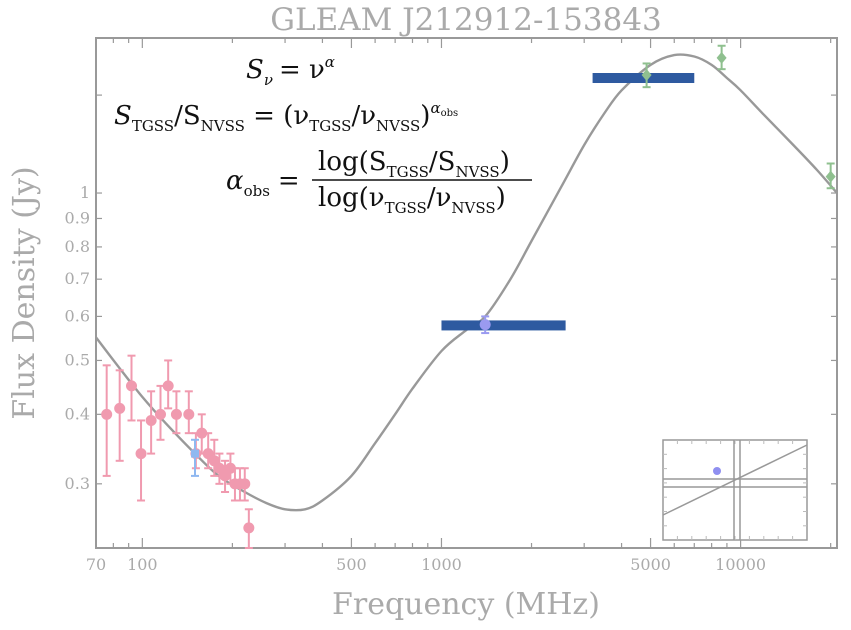 This screenshot has height=630, width=851. Describe the element at coordinates (263, 183) in the screenshot. I see `equation-3-lhs: αobs =` at that location.